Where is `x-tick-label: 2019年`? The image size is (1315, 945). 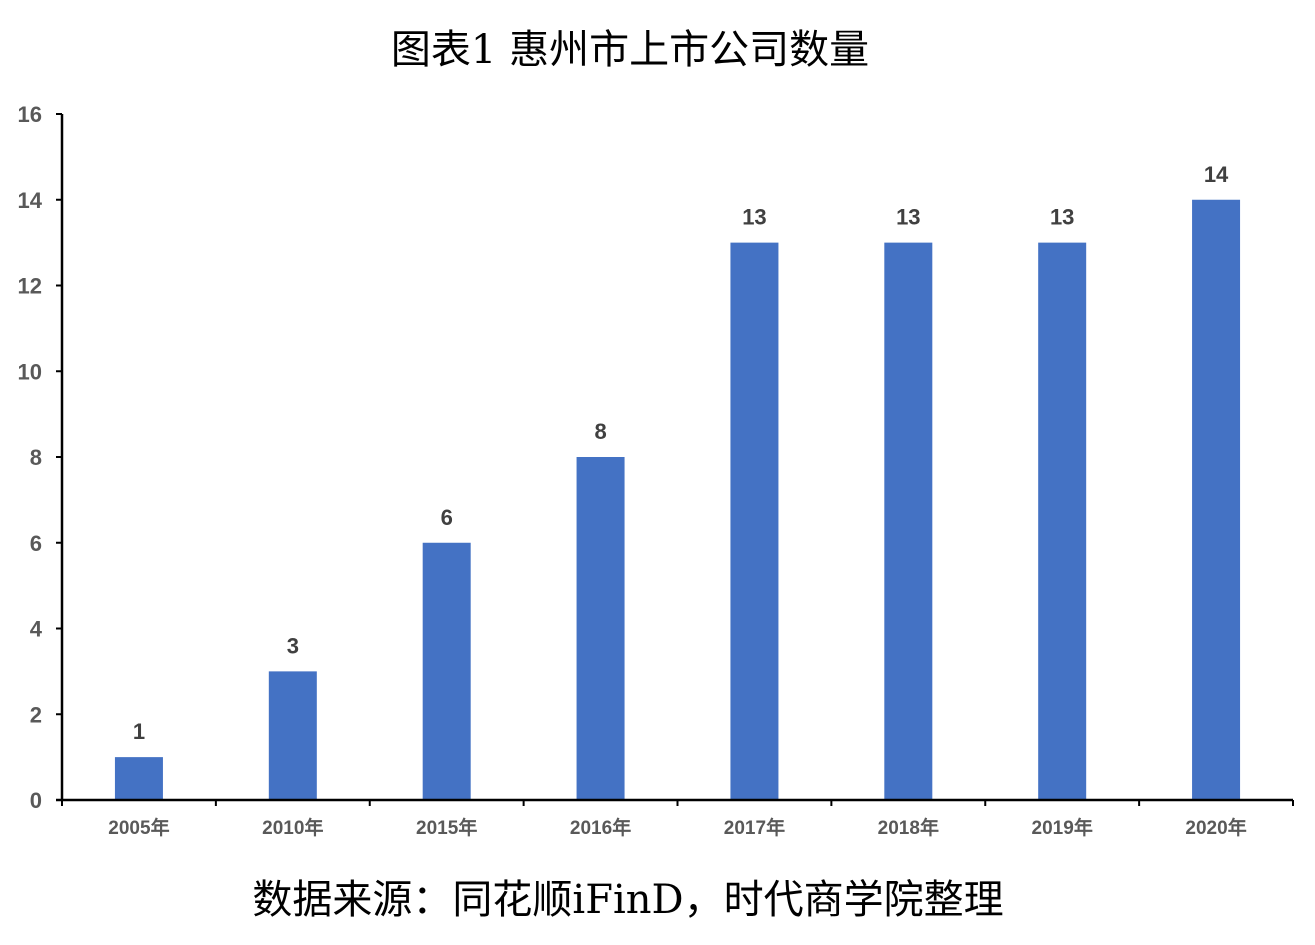
x-tick-label: 2019年 is located at coordinates (1062, 827).